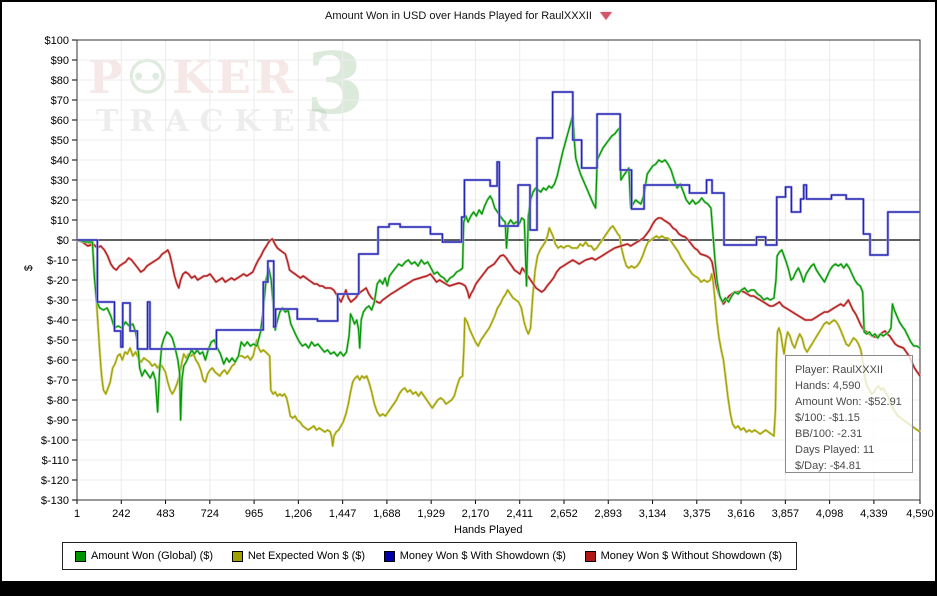  Describe the element at coordinates (306, 556) in the screenshot. I see `legend-label: Net Expected Won $ ($)` at that location.